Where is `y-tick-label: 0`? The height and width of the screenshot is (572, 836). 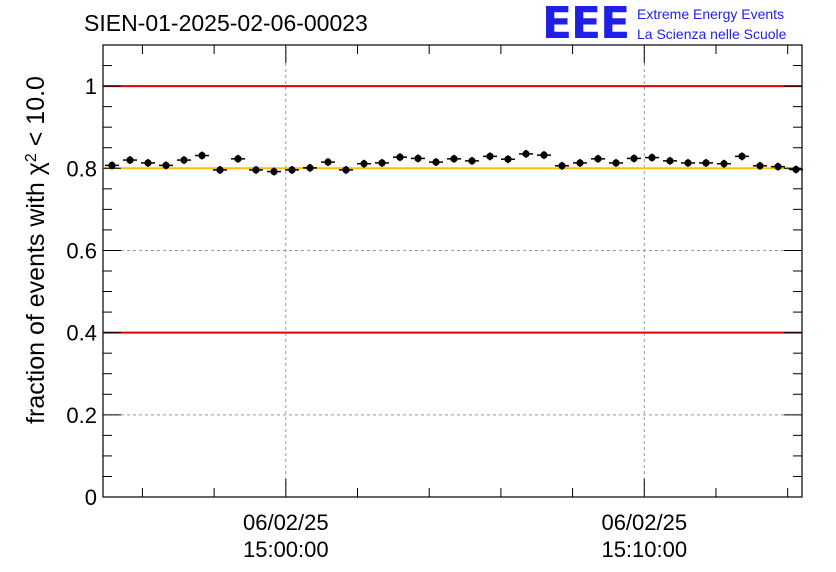
y-tick-label: 0 is located at coordinates (91, 497).